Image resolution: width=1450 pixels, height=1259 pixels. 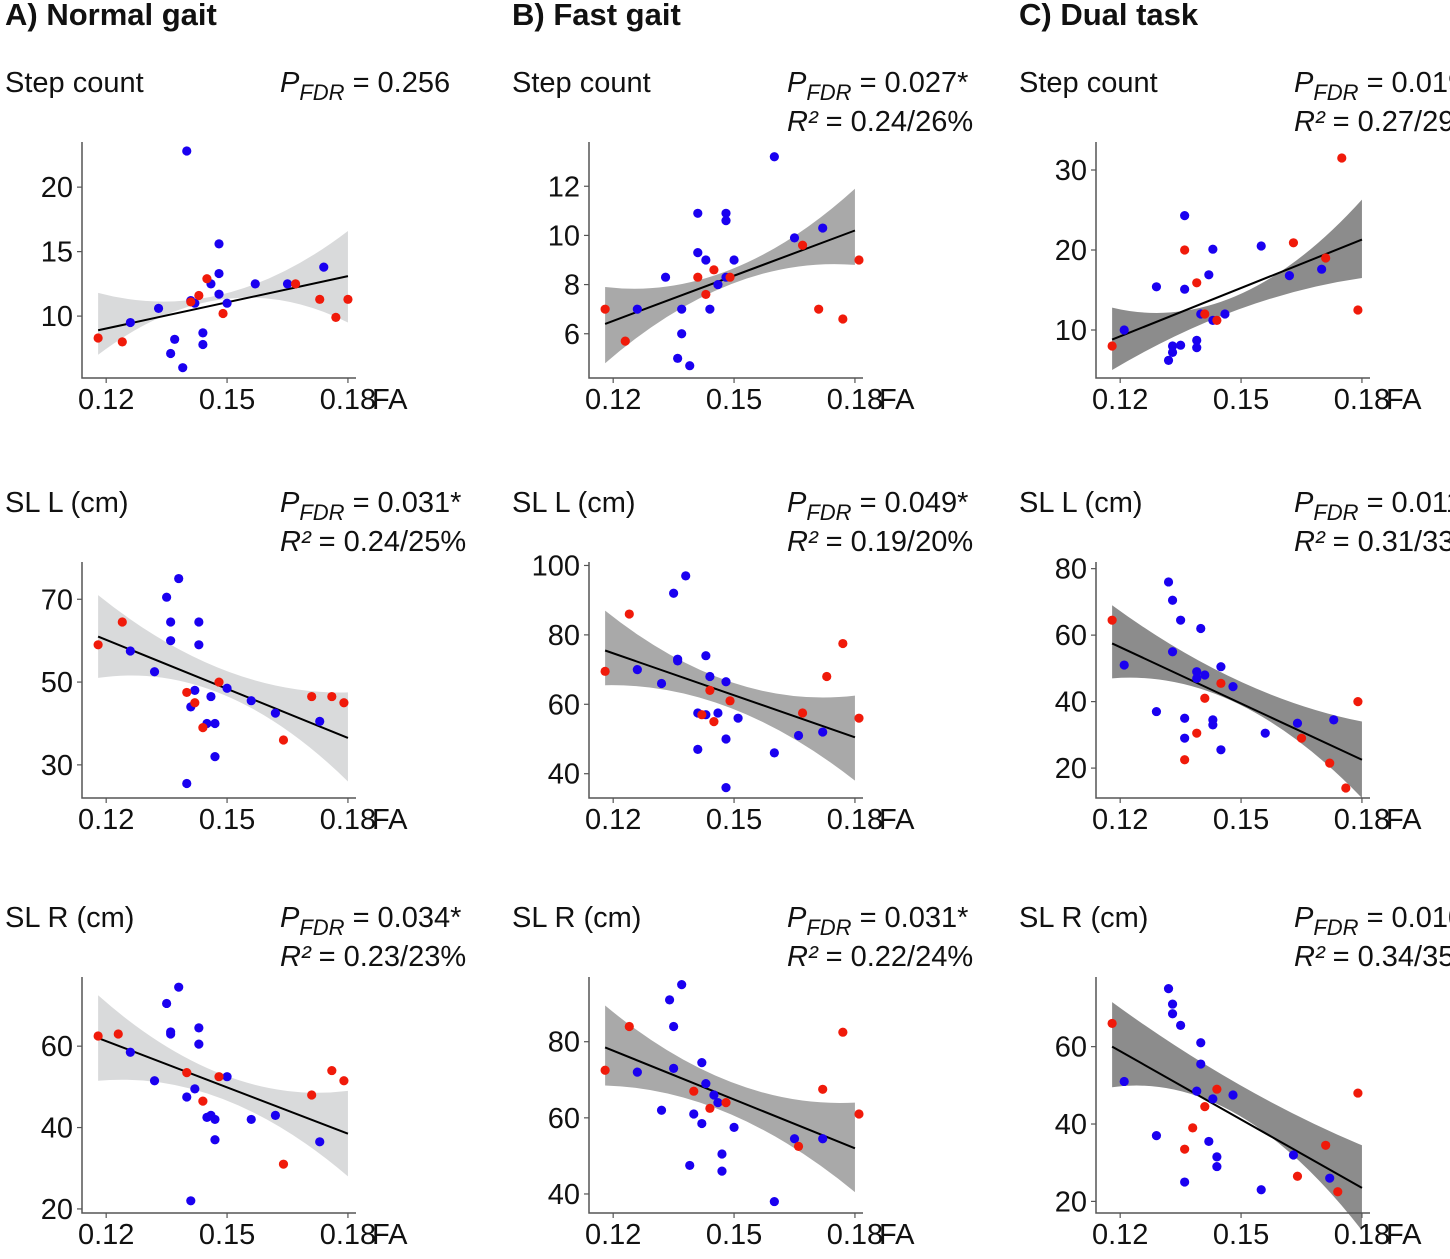 I want to click on r2-value: = 0.31/33%, so click(x=1391, y=542).